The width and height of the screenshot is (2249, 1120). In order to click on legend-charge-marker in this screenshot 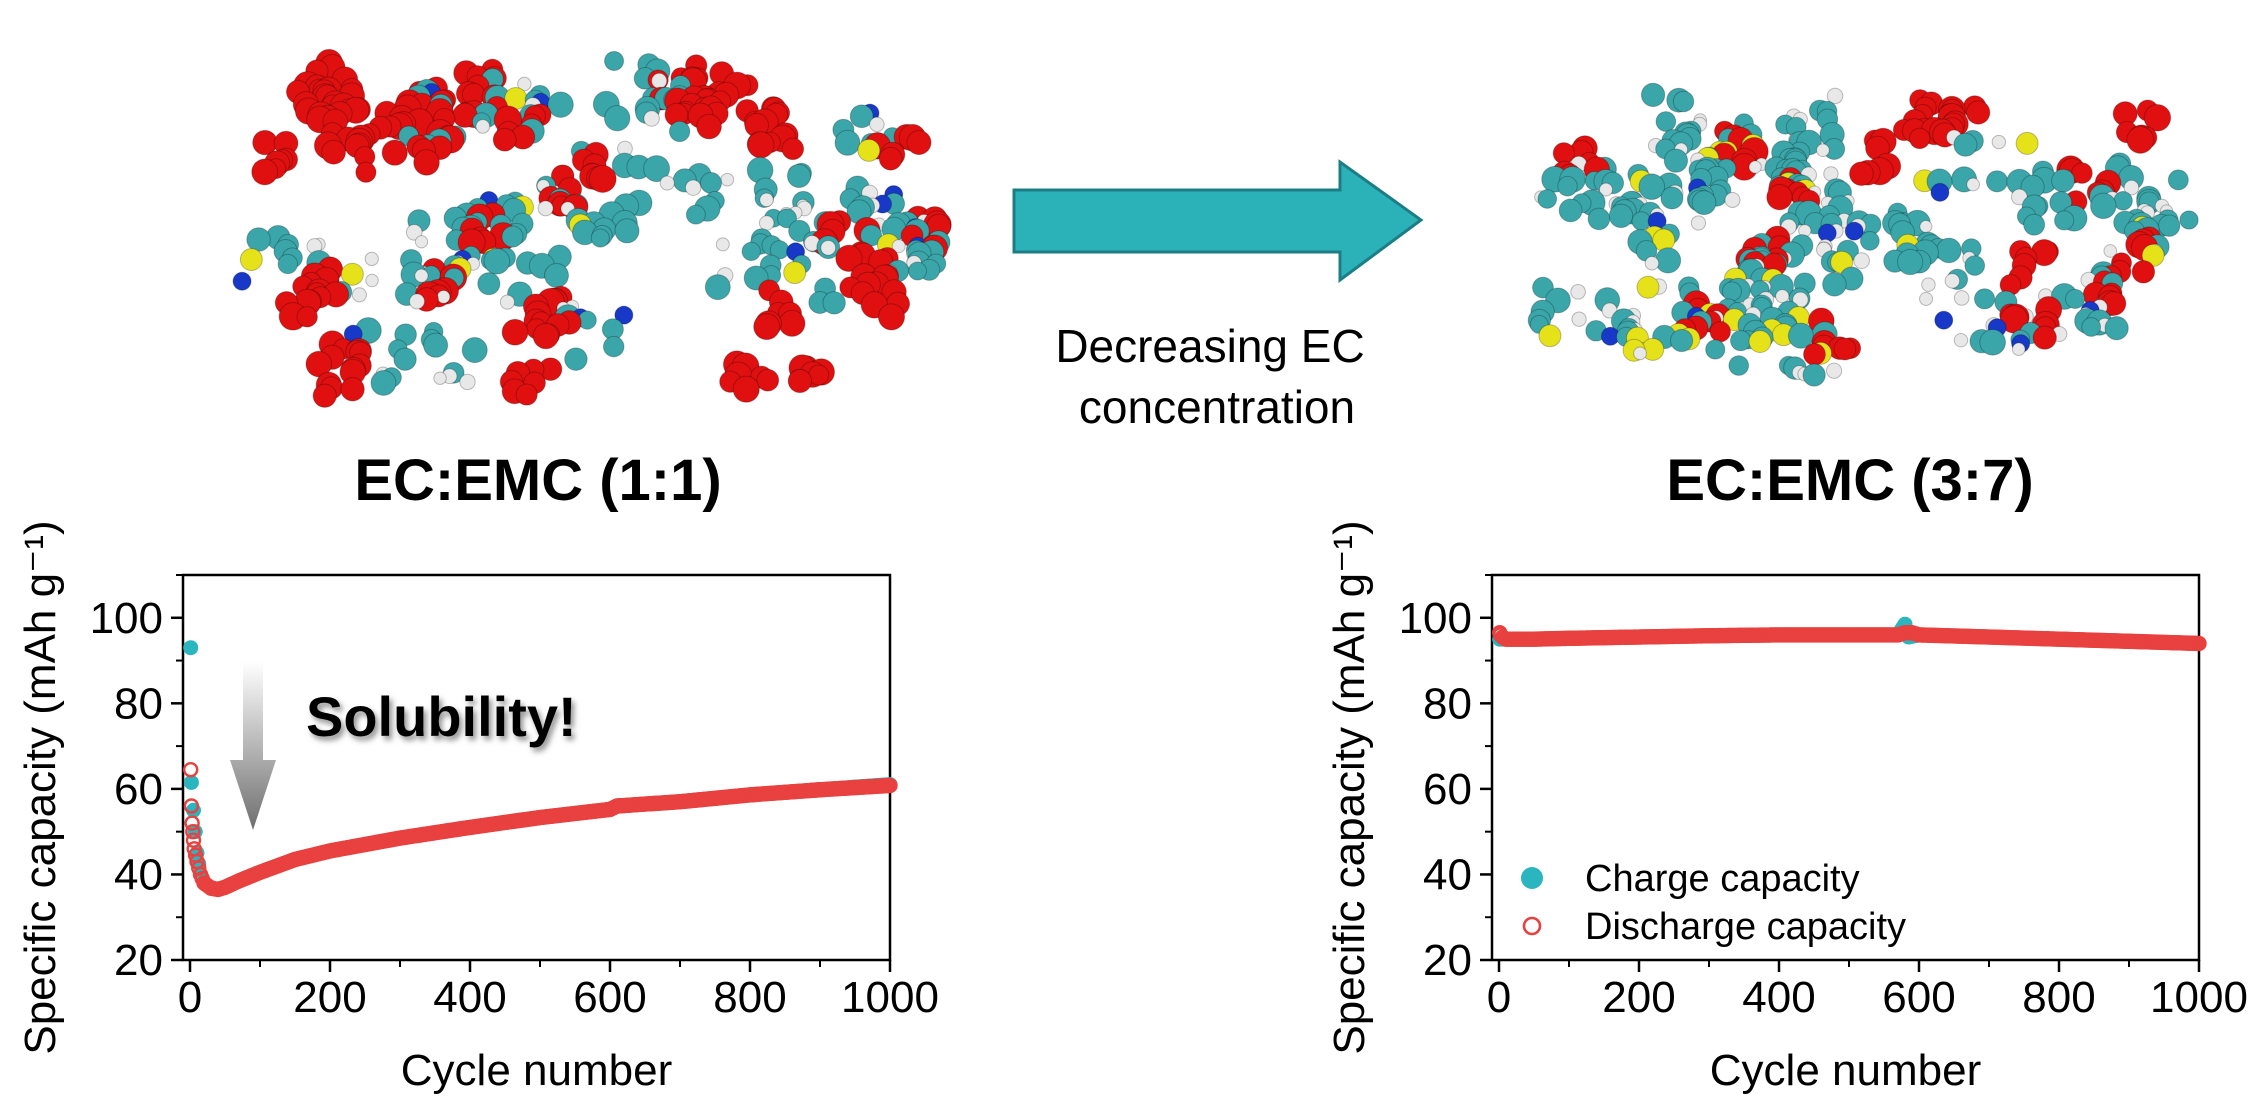, I will do `click(1532, 878)`.